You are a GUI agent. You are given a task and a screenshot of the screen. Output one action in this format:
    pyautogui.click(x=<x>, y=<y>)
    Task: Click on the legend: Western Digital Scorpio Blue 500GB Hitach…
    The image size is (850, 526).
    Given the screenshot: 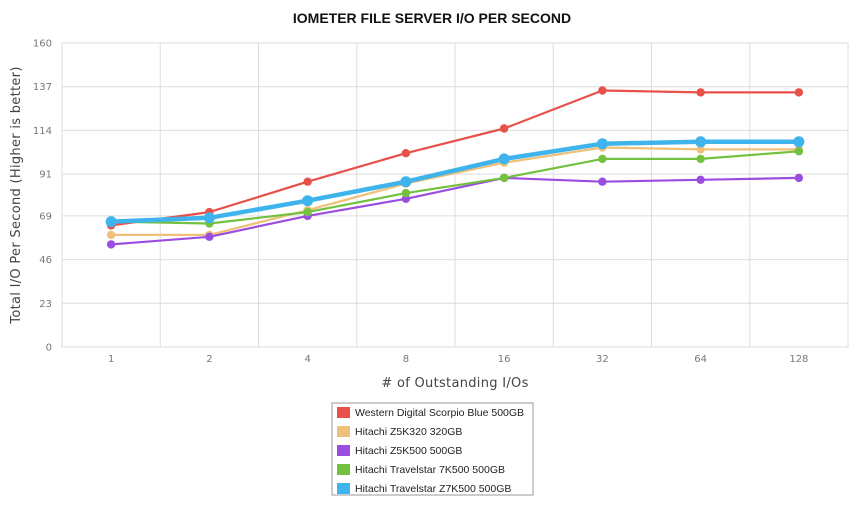 What is the action you would take?
    pyautogui.click(x=432, y=449)
    